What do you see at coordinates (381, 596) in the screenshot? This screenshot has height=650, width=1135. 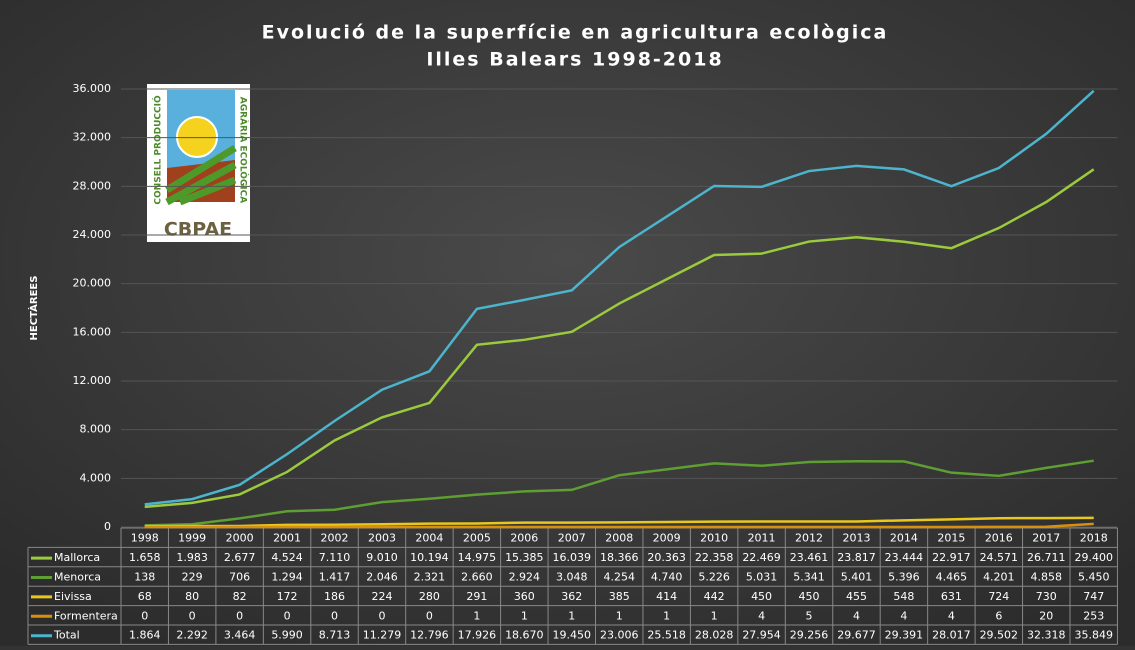 I see `table-cell: 224` at bounding box center [381, 596].